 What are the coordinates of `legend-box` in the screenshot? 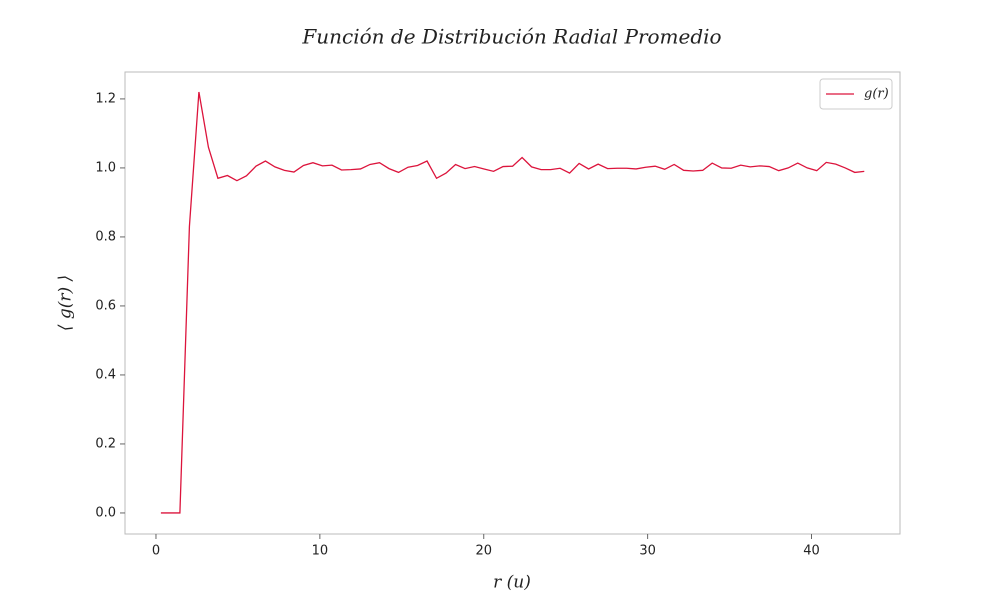 It's located at (856, 94).